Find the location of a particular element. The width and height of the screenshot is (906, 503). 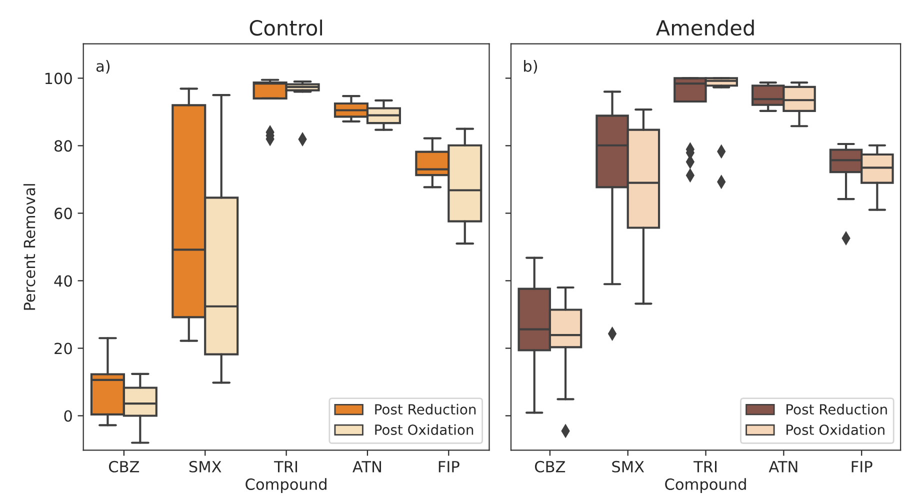

chart-title: Amended is located at coordinates (705, 28).